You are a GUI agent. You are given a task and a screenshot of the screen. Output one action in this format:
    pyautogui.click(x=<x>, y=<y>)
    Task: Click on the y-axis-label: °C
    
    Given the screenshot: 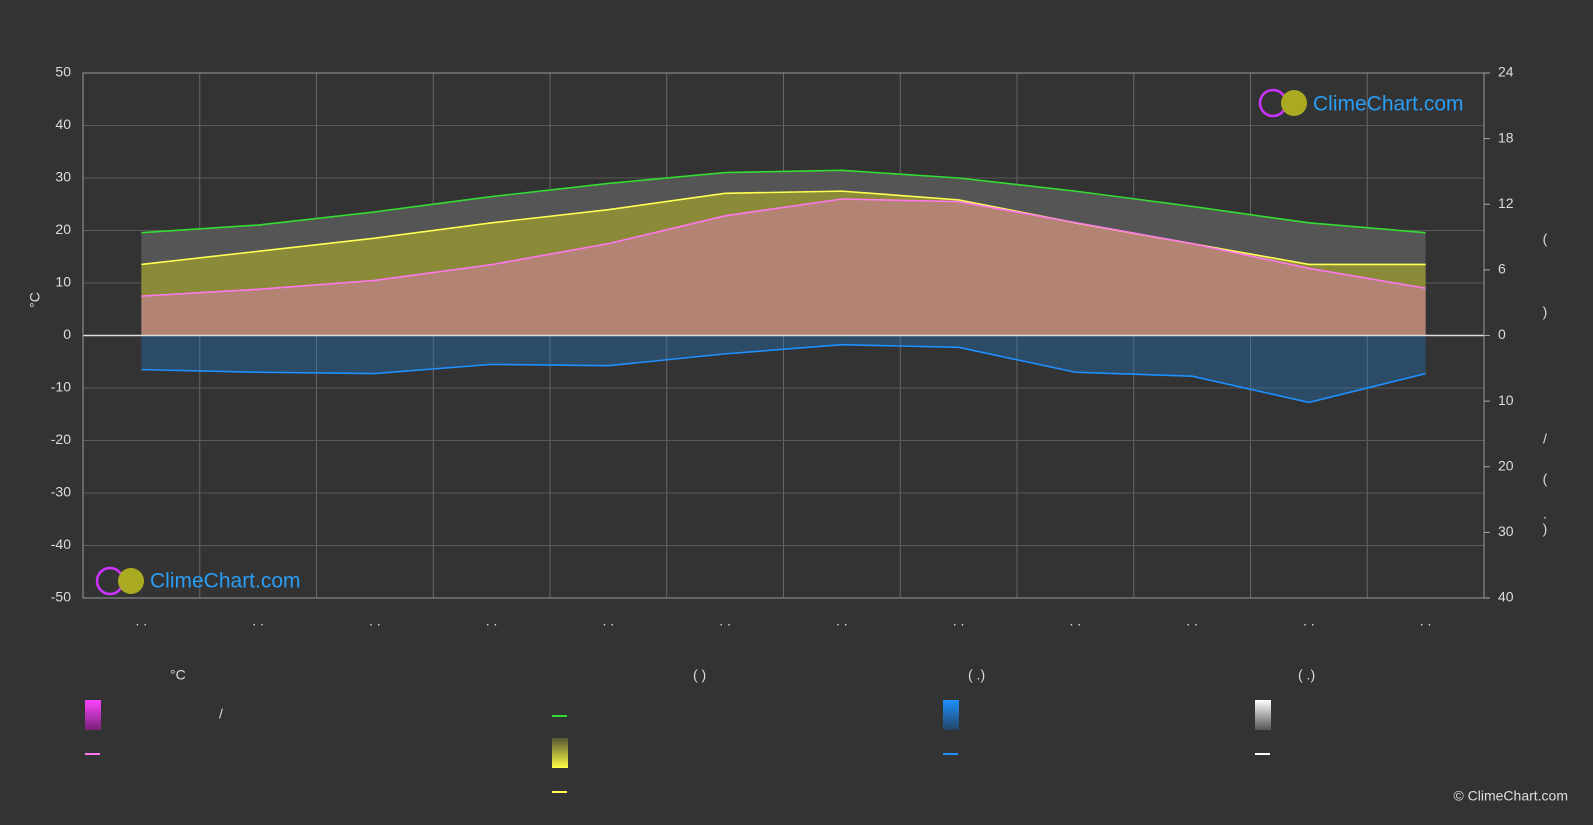 What is the action you would take?
    pyautogui.click(x=35, y=300)
    